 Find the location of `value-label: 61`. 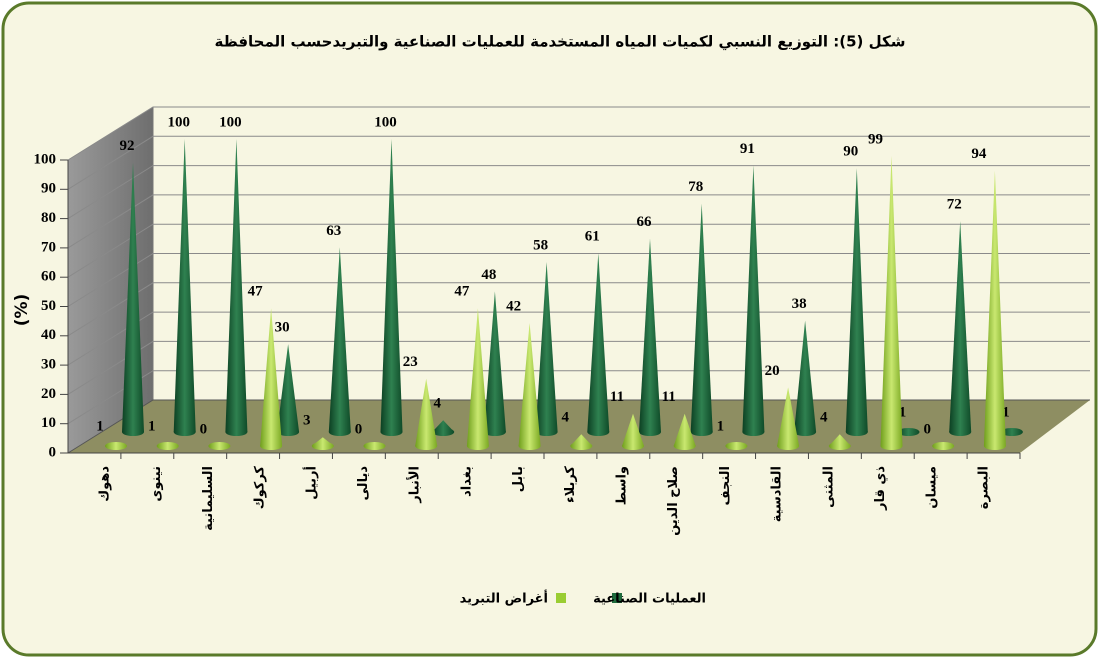

value-label: 61 is located at coordinates (592, 237).